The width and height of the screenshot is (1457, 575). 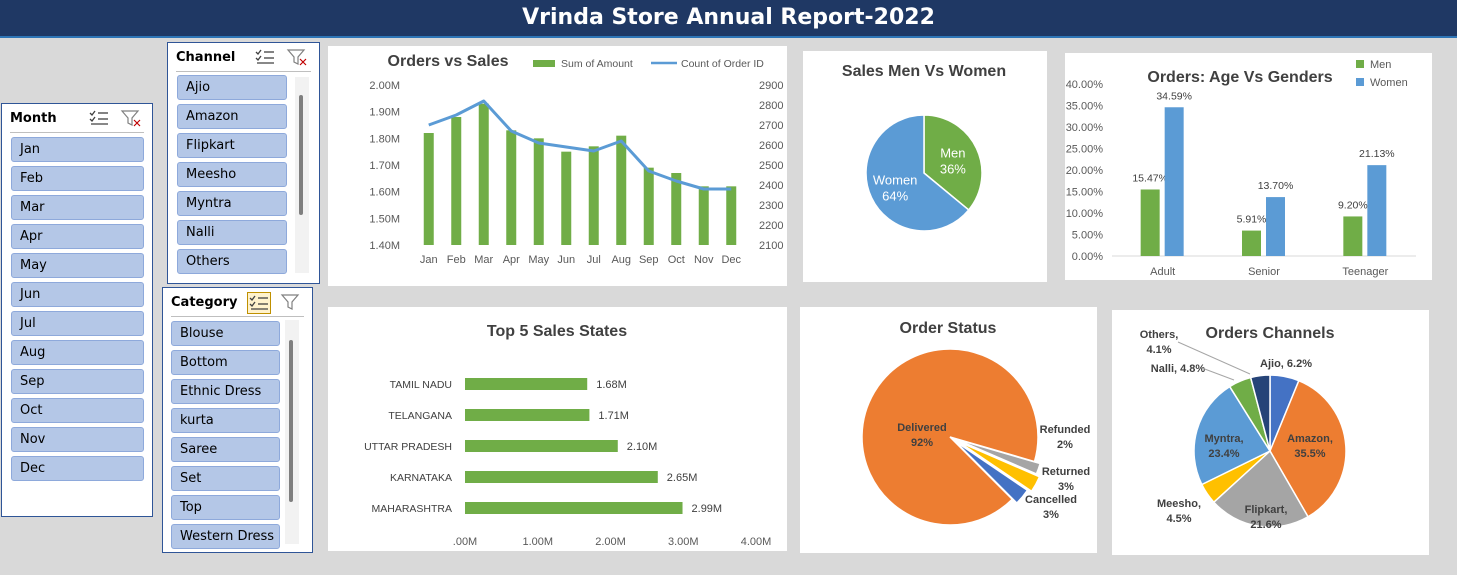 What do you see at coordinates (593, 195) in the screenshot?
I see `bar-amount-jul` at bounding box center [593, 195].